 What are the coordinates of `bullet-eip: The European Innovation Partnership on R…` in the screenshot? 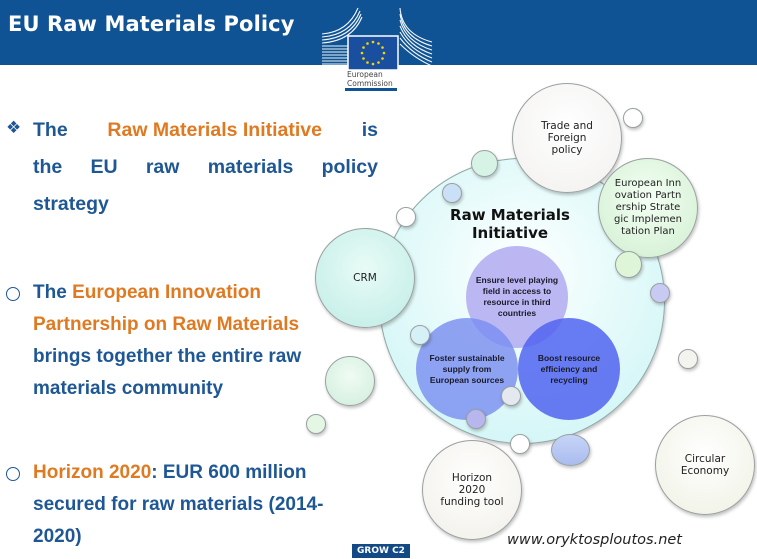 It's located at (183, 341).